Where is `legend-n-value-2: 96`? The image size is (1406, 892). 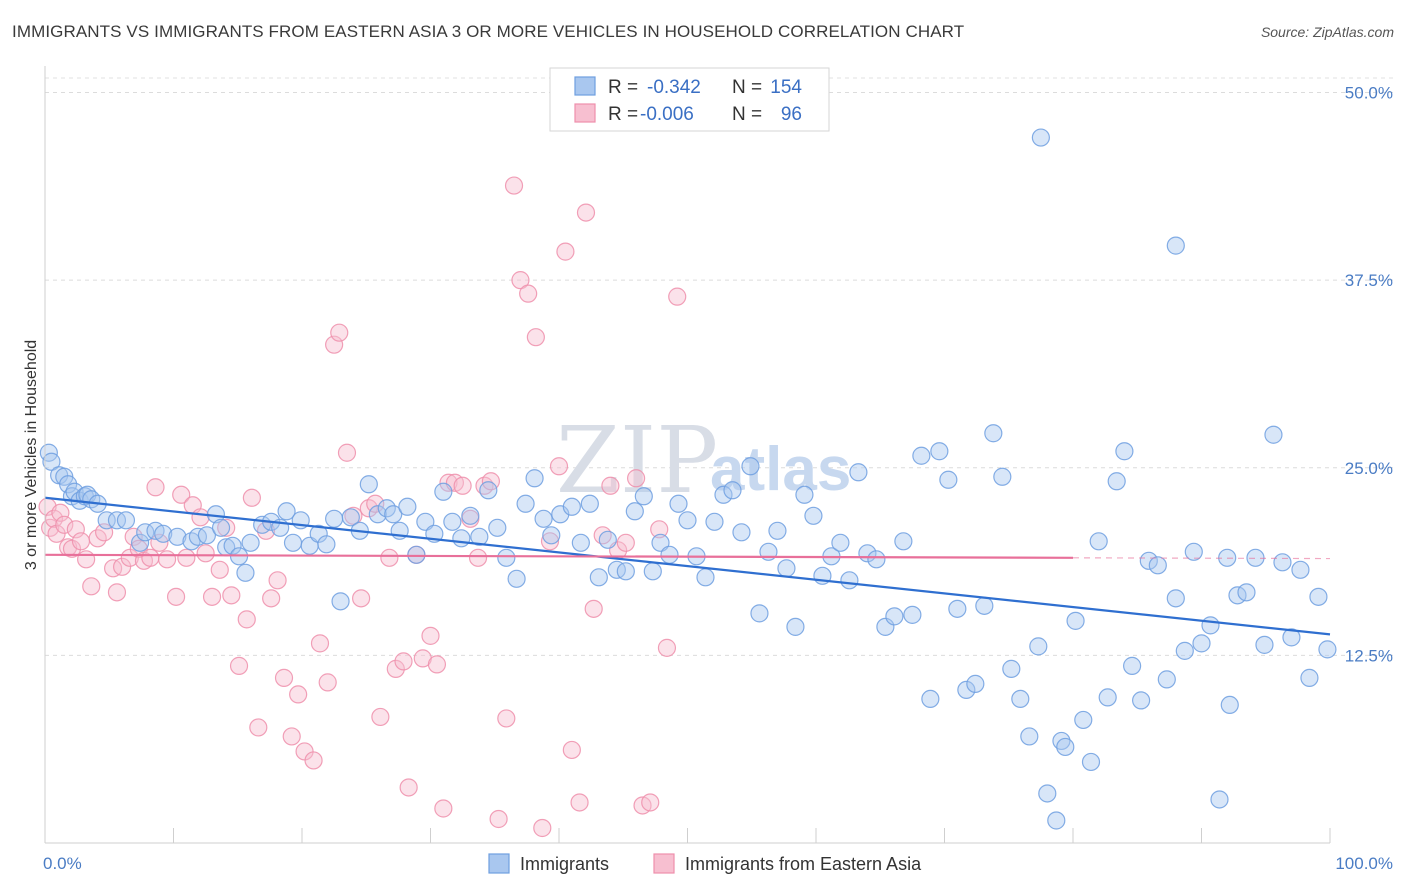
legend-n-value-2: 96 is located at coordinates (791, 114).